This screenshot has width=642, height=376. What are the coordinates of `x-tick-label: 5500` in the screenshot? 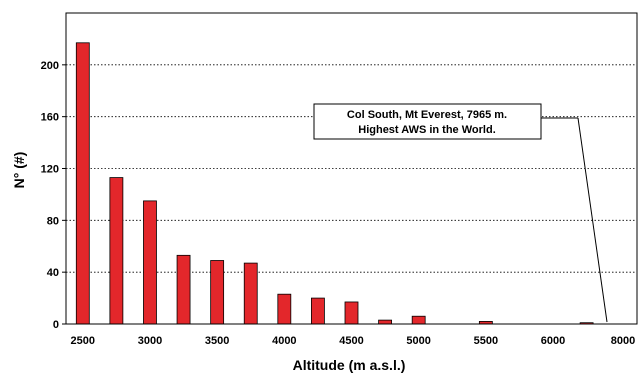 It's located at (486, 341).